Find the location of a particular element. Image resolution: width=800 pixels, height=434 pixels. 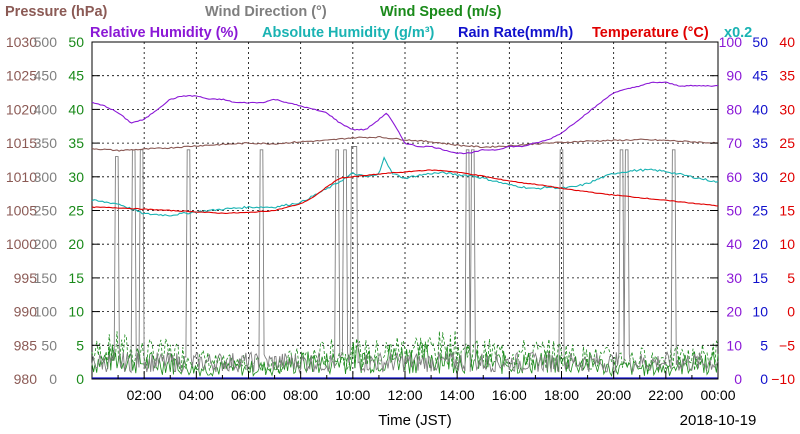

ytick-pressure: 990 is located at coordinates (26, 312).